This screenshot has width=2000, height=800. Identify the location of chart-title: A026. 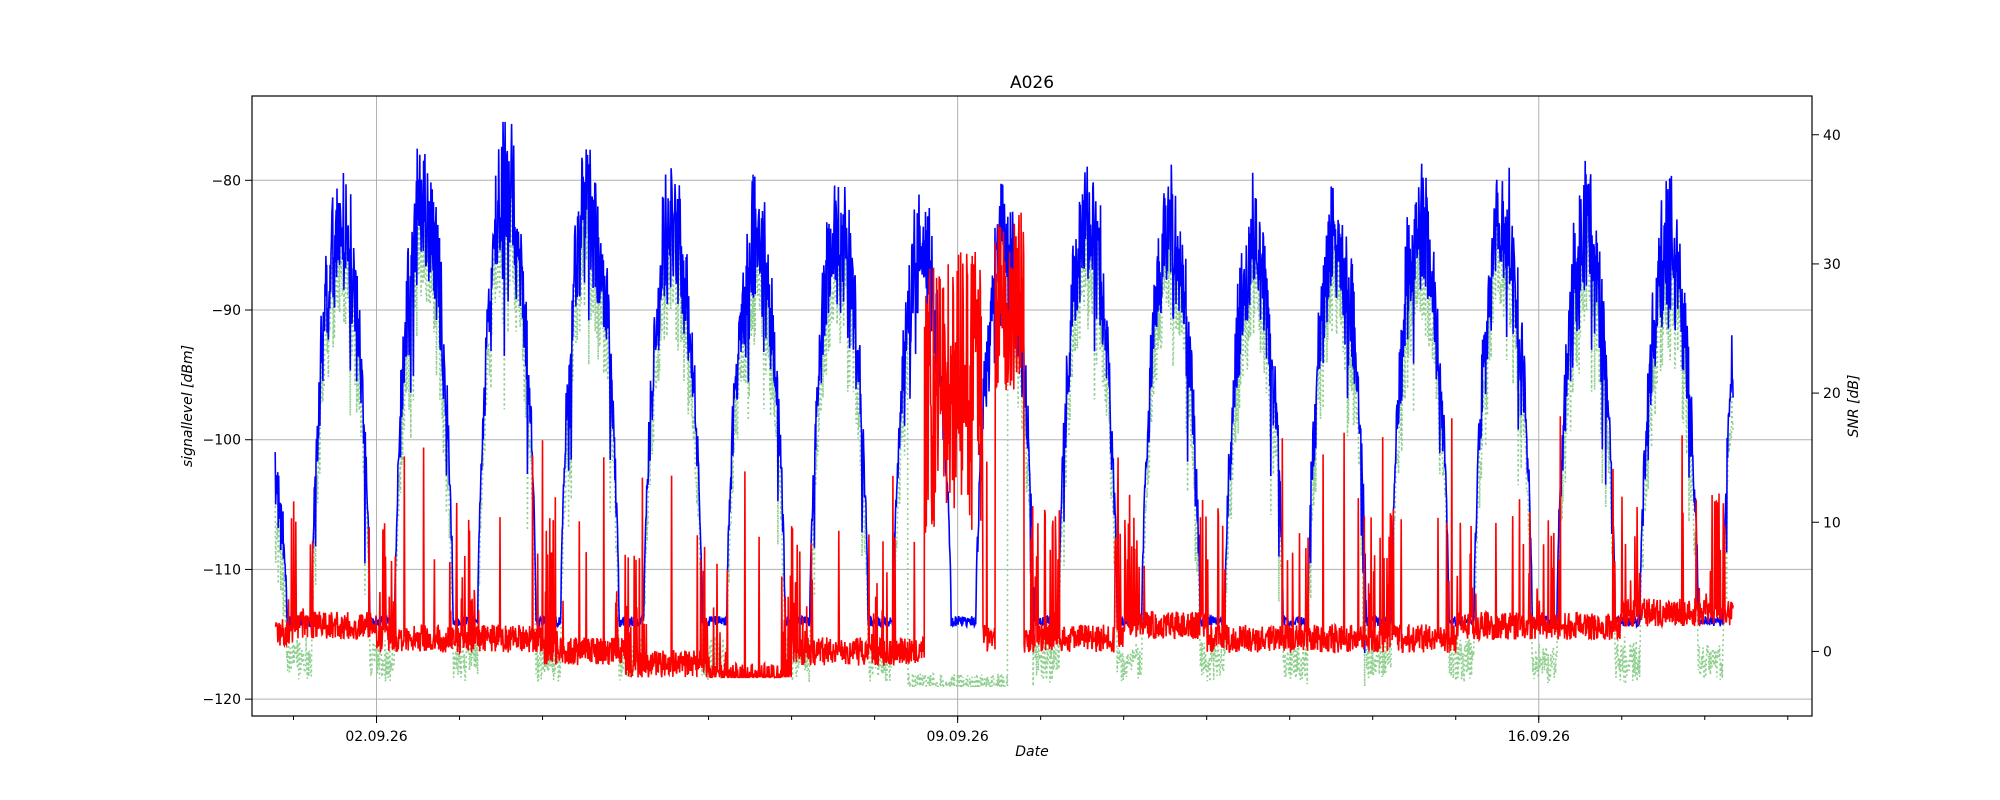
(1032, 83).